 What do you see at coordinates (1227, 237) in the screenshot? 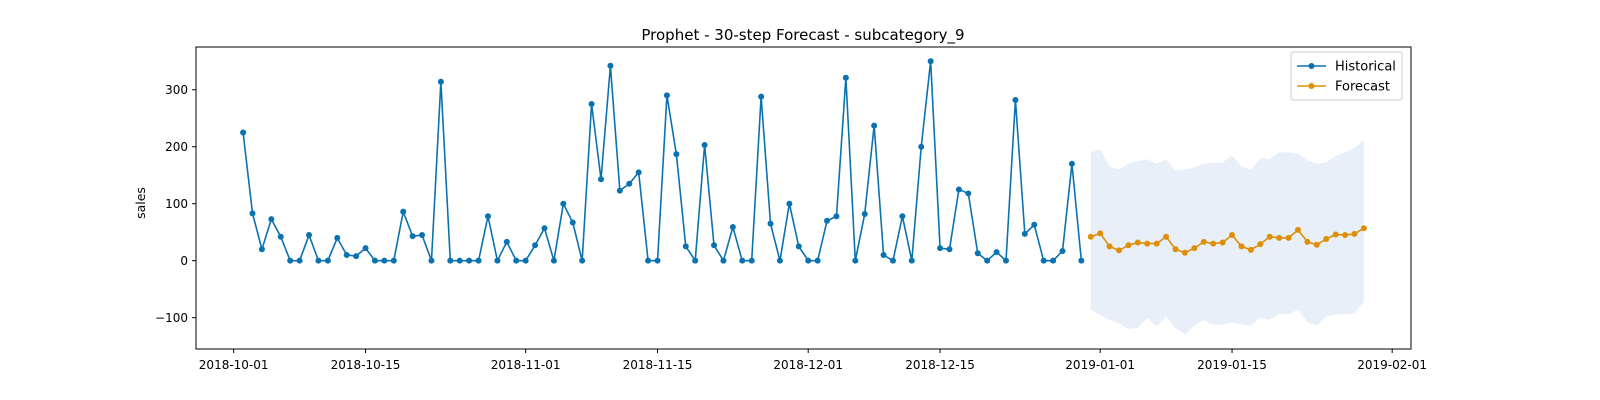
I see `forecast-interval-band` at bounding box center [1227, 237].